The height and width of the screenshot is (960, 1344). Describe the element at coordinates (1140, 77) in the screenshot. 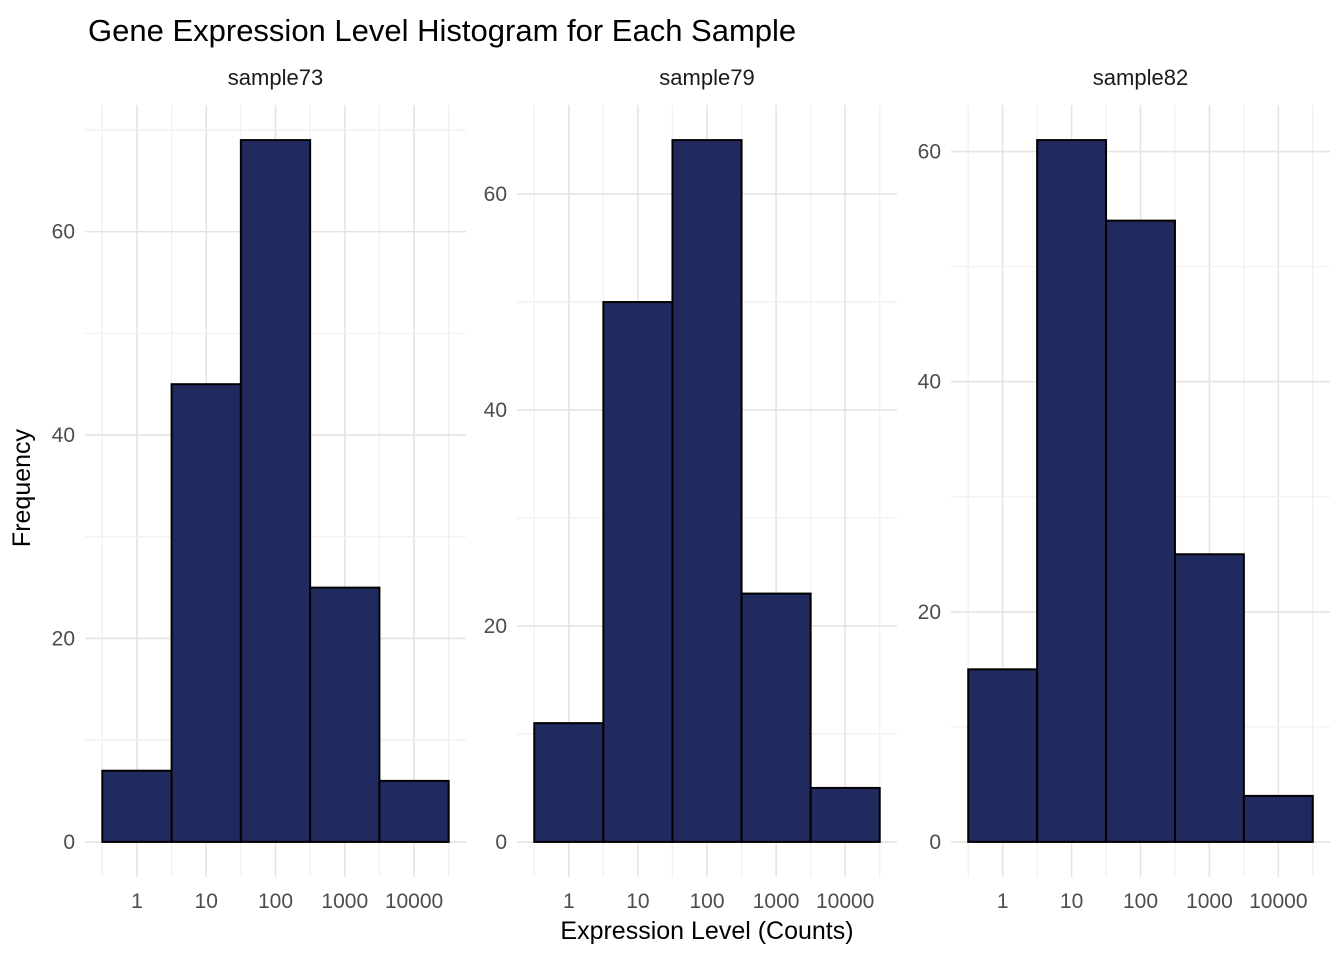

I see `panel-title: sample82` at that location.